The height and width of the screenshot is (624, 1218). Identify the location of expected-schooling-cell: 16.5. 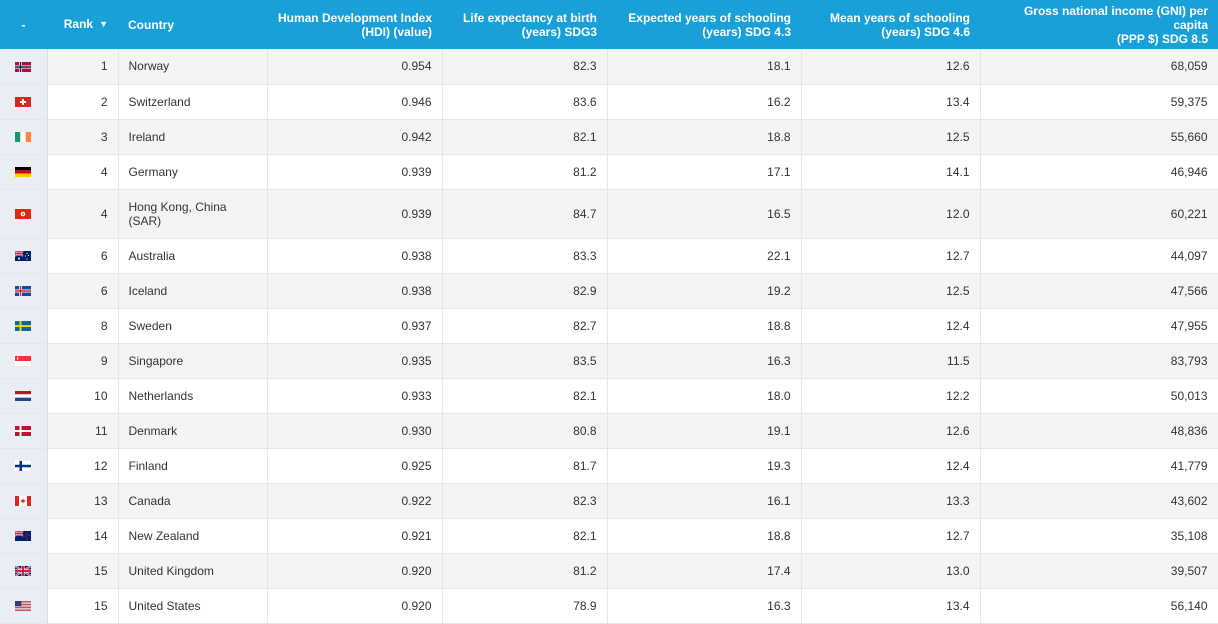
(704, 214).